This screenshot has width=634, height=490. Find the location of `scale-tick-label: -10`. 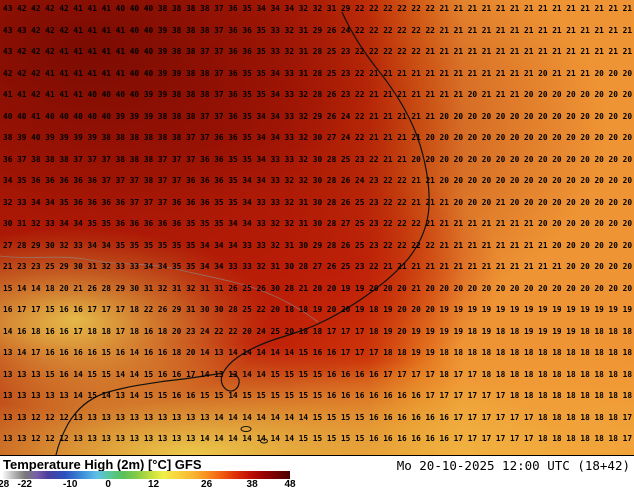

scale-tick-label: -10 is located at coordinates (70, 484).